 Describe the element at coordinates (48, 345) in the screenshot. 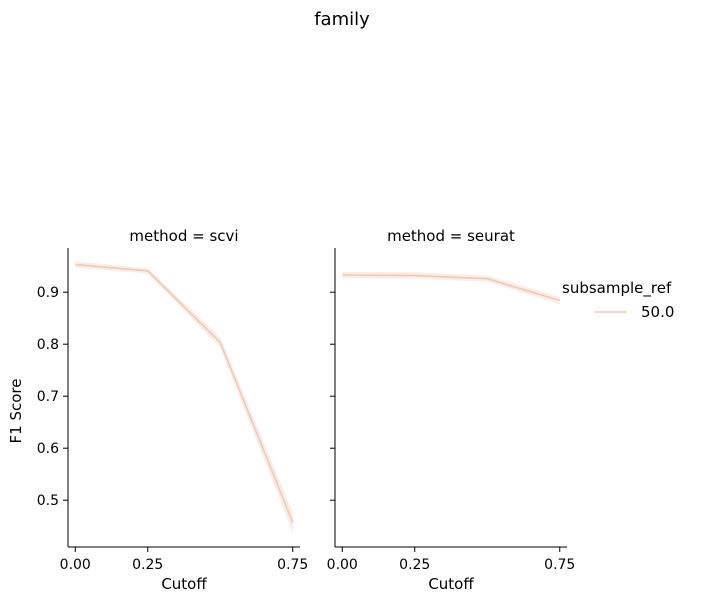

I see `y-tick-label: 0.8` at that location.